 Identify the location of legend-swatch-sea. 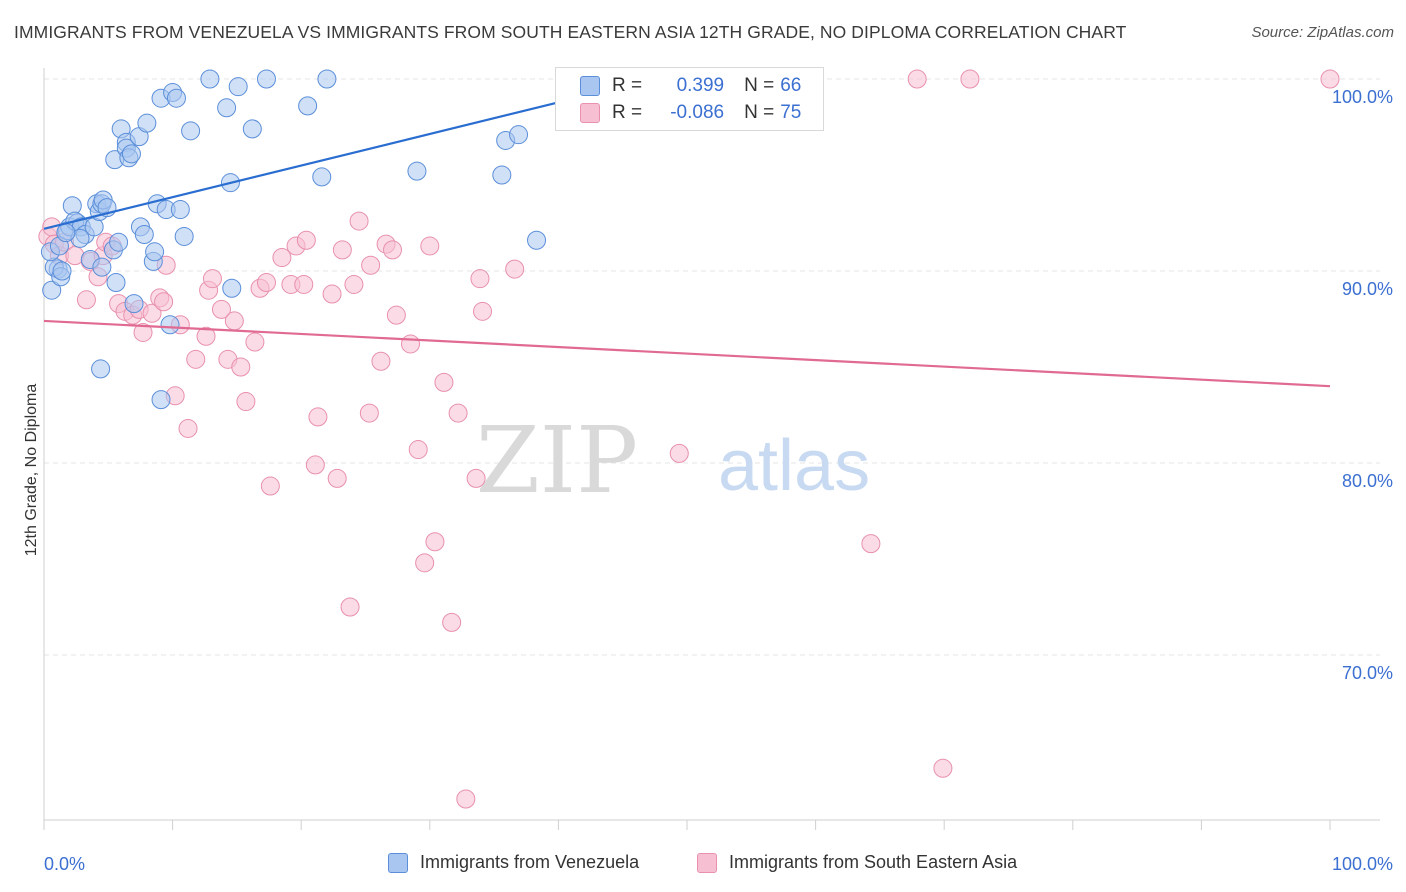
(590, 113).